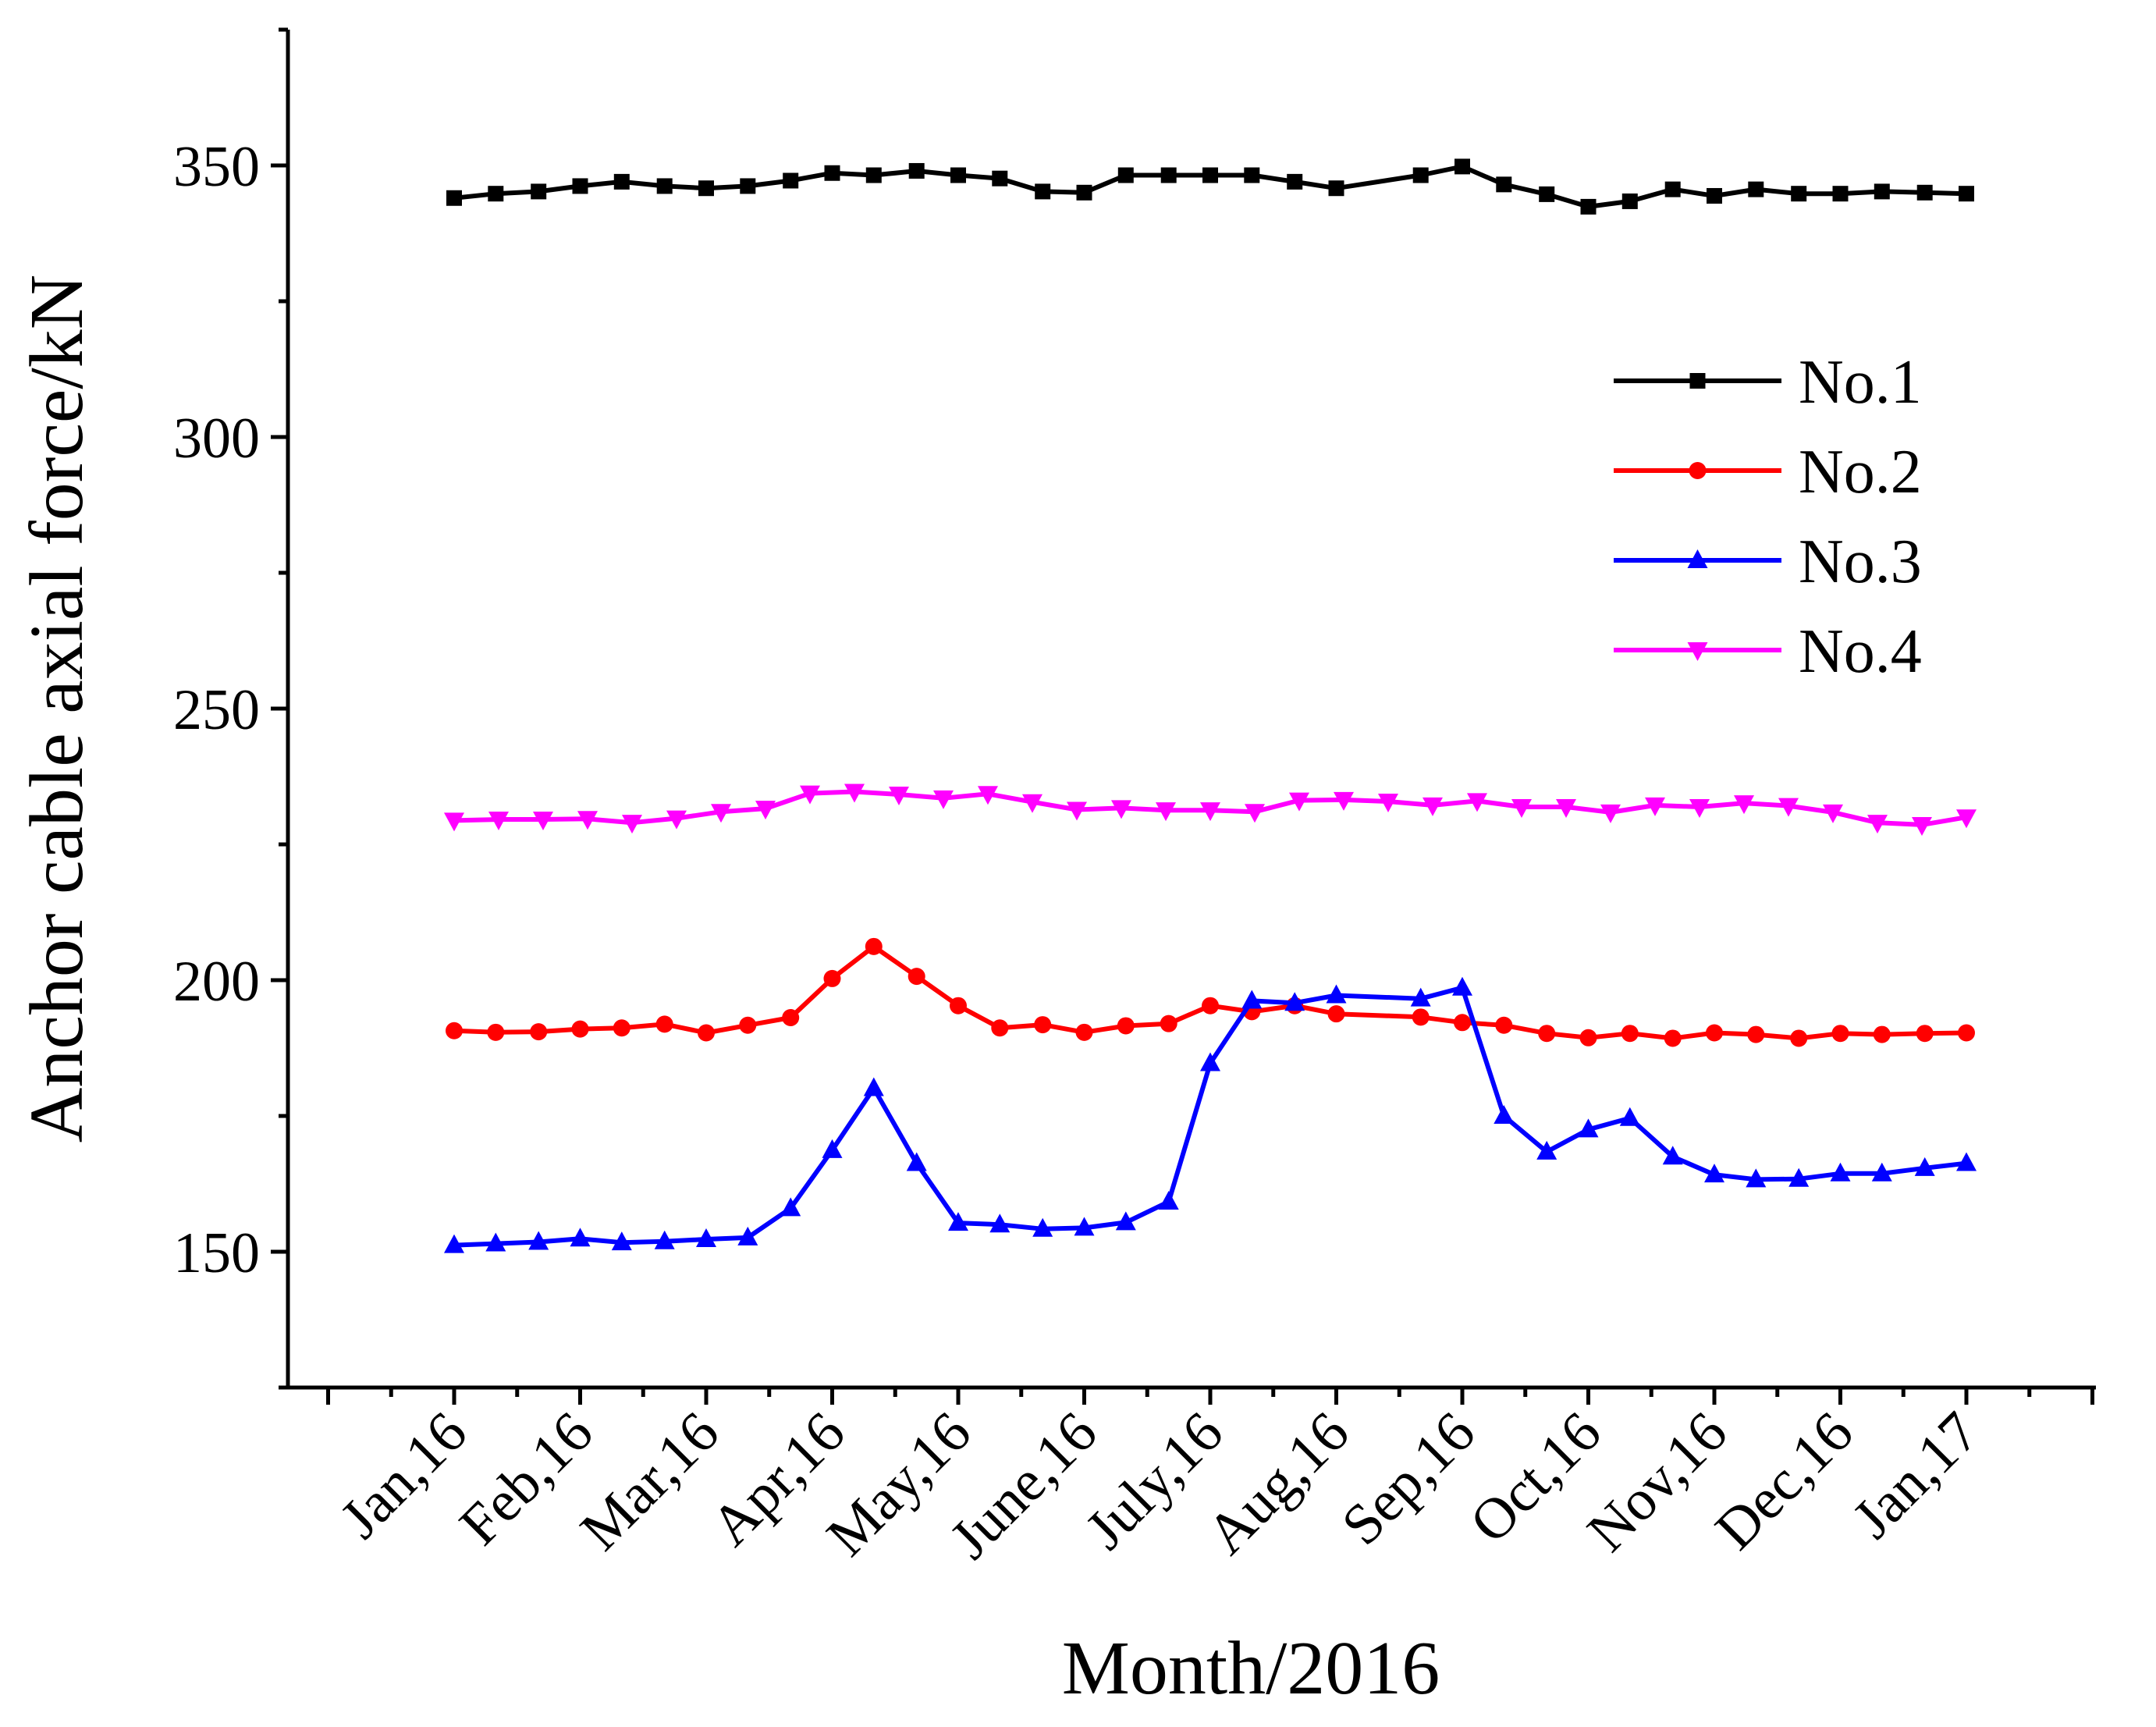 This screenshot has width=2156, height=1727. I want to click on series-No.4, so click(1210, 810).